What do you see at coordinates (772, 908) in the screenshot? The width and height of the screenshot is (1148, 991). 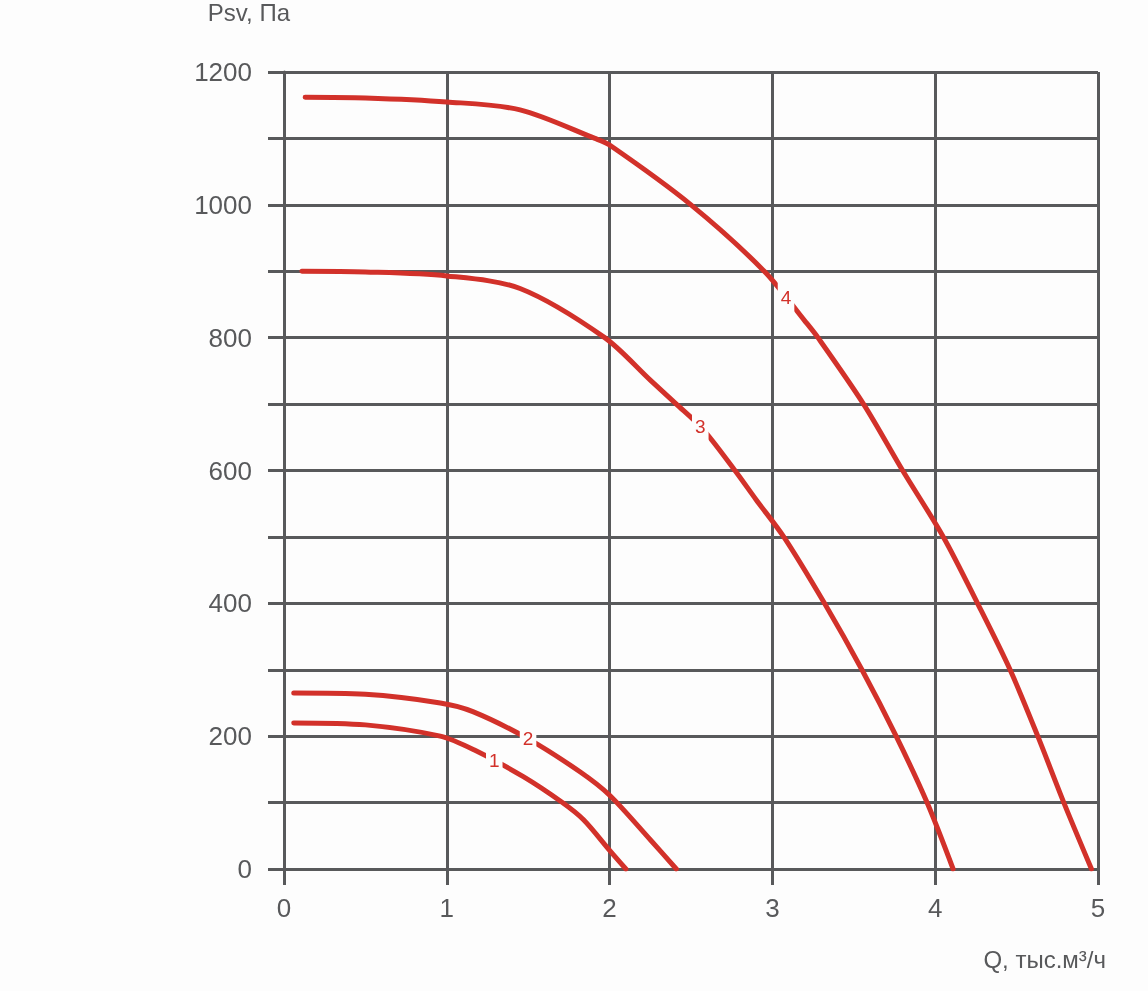 I see `x-tick-label: 3` at bounding box center [772, 908].